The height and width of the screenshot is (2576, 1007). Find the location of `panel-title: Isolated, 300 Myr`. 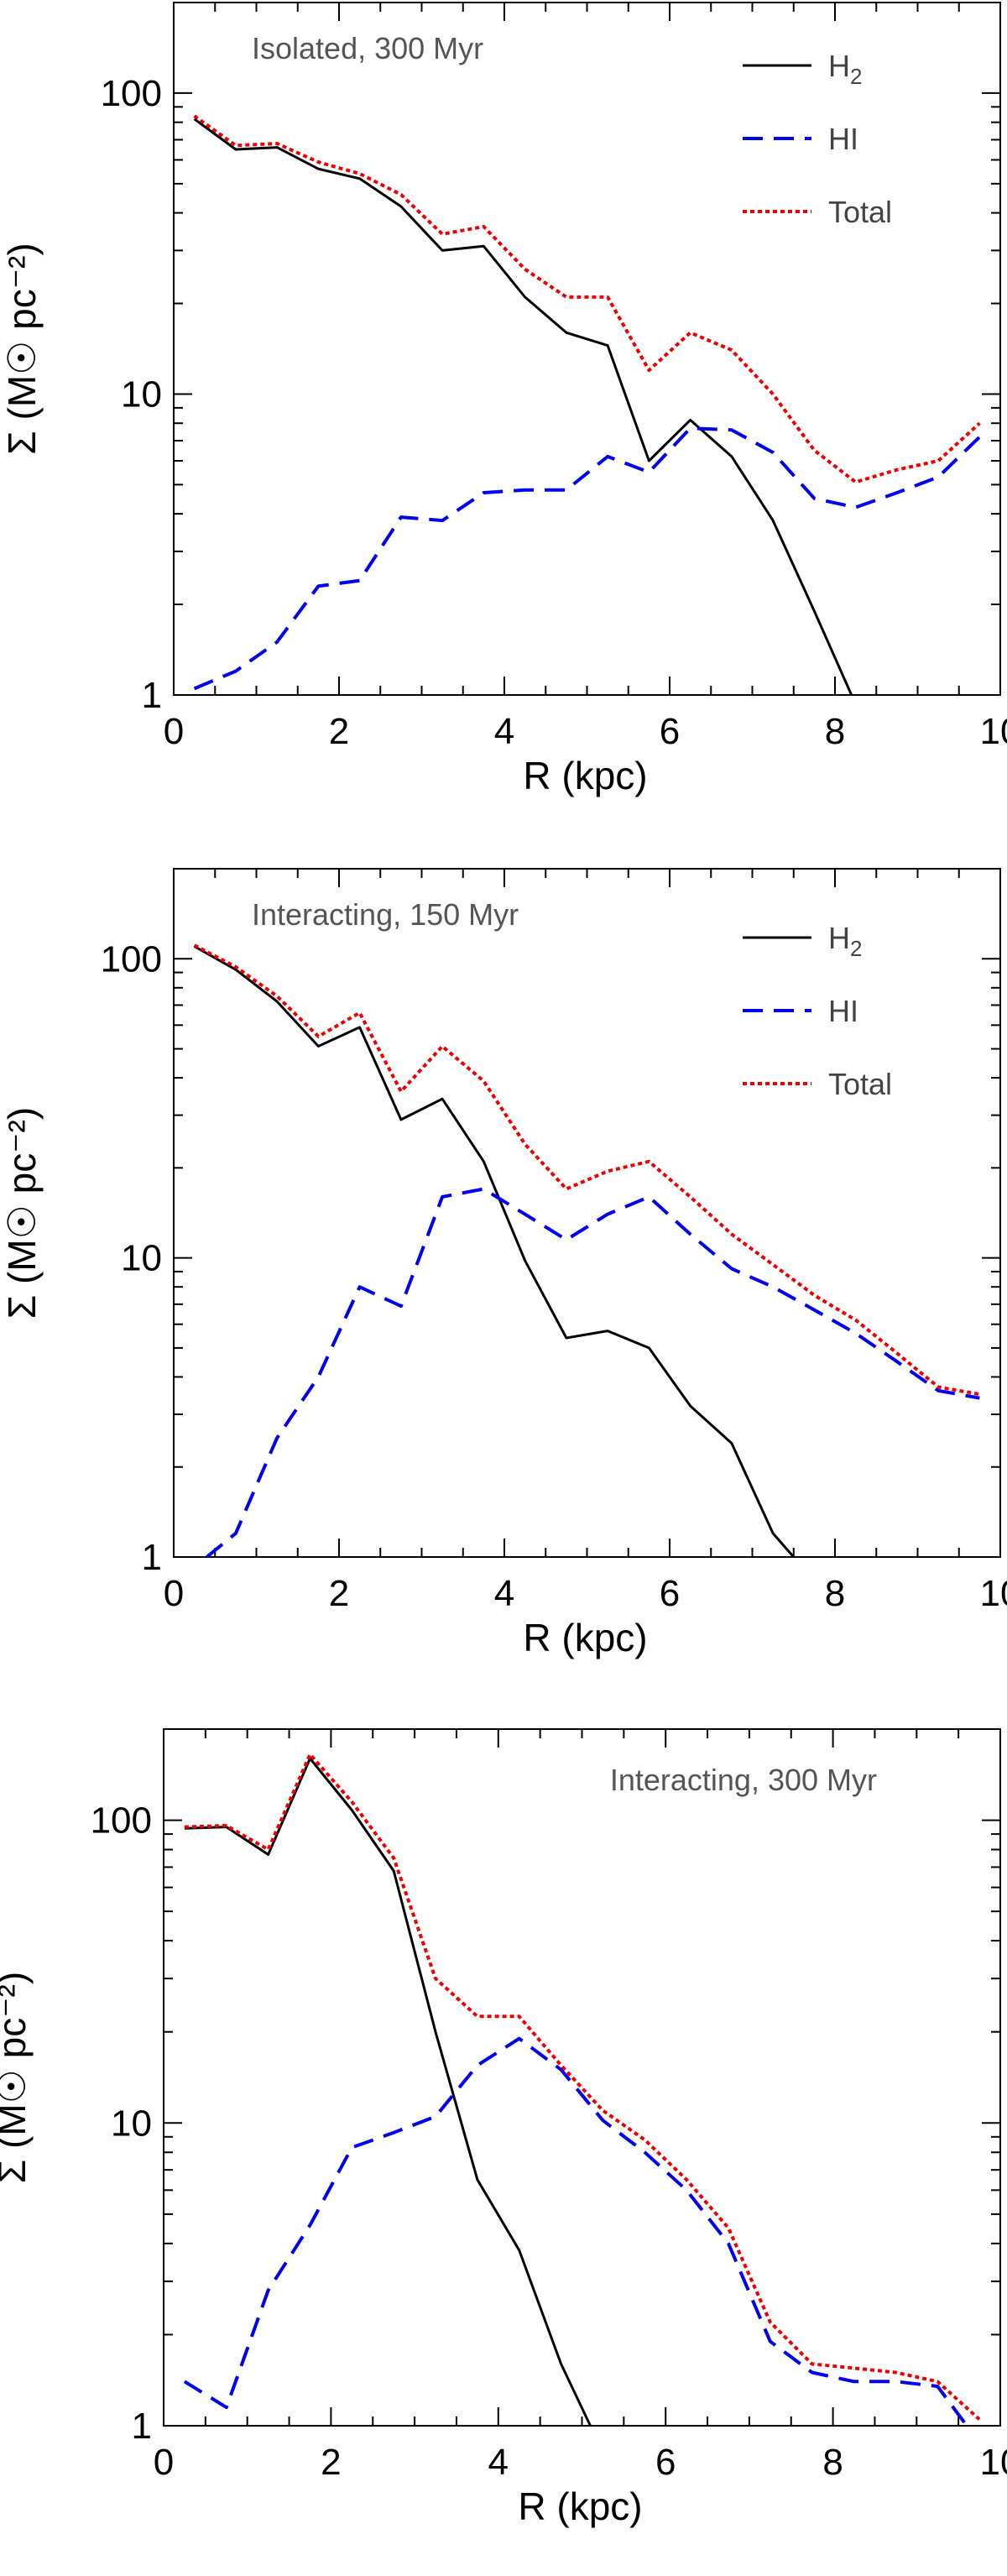

panel-title: Isolated, 300 Myr is located at coordinates (367, 48).